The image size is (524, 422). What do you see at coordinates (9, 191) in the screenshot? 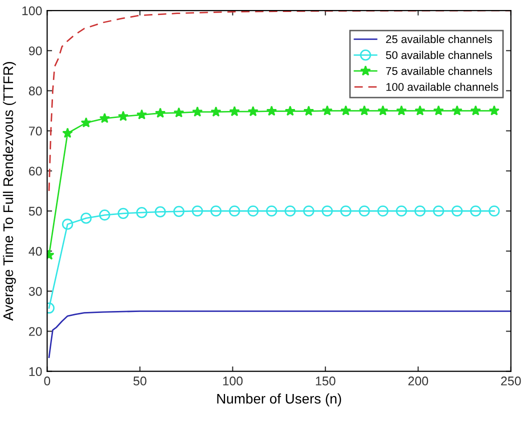
I see `y-axis-title: Average Time To Full Rendezvous (TTFR)` at bounding box center [9, 191].